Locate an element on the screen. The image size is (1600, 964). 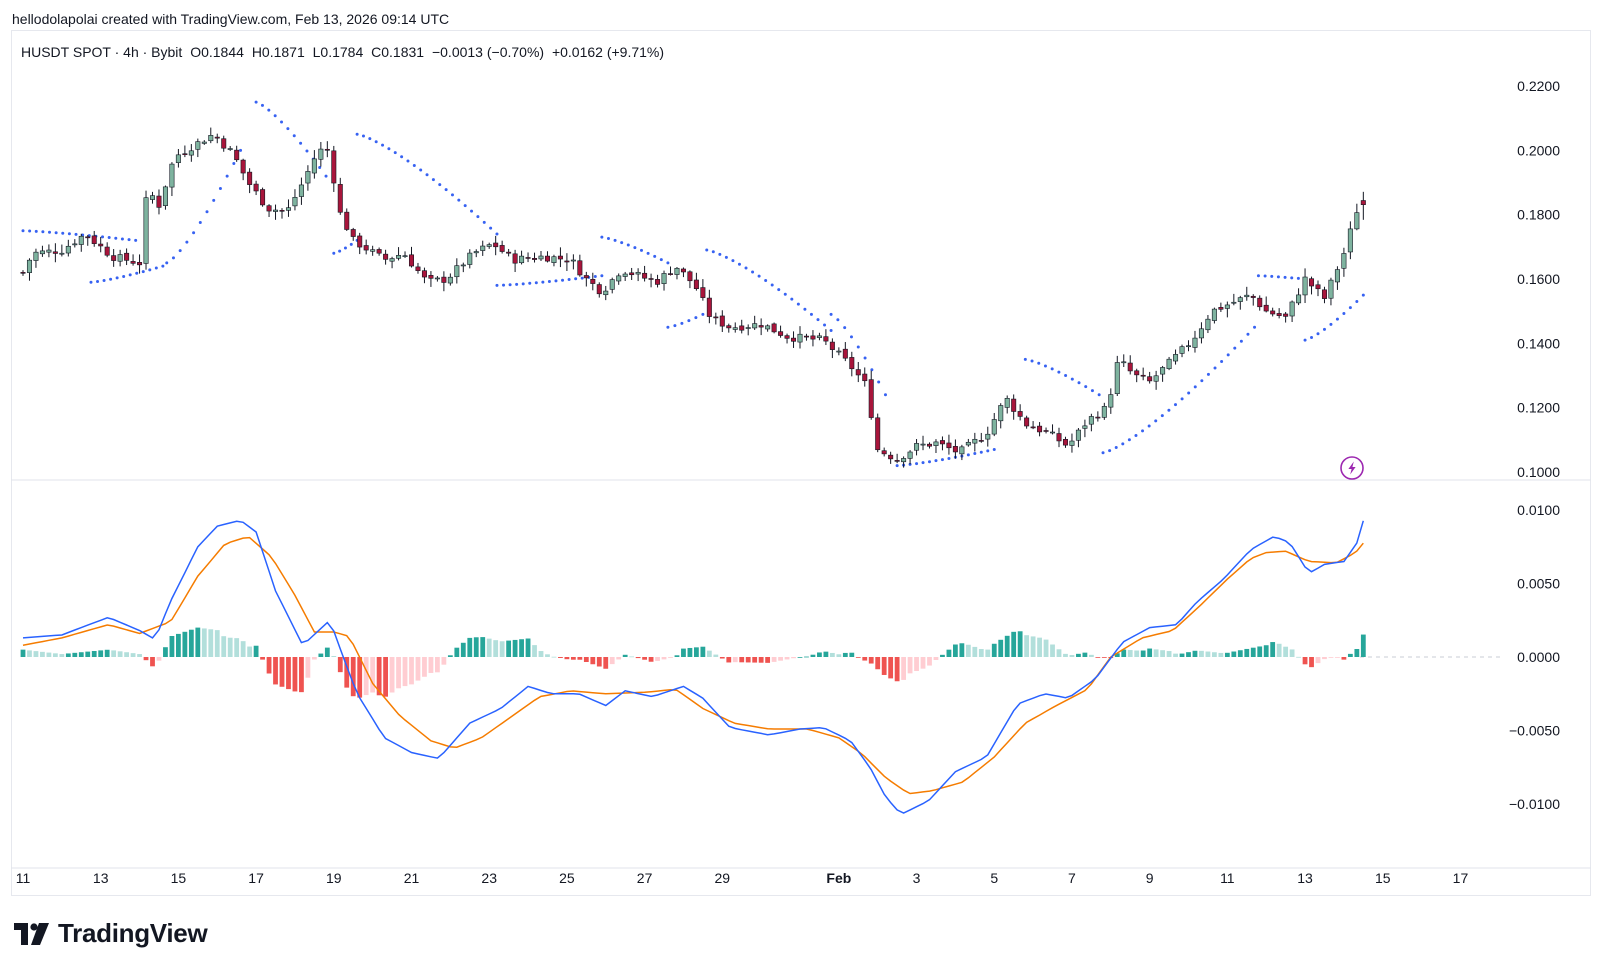
tradingview-logo-icon is located at coordinates (31, 933).